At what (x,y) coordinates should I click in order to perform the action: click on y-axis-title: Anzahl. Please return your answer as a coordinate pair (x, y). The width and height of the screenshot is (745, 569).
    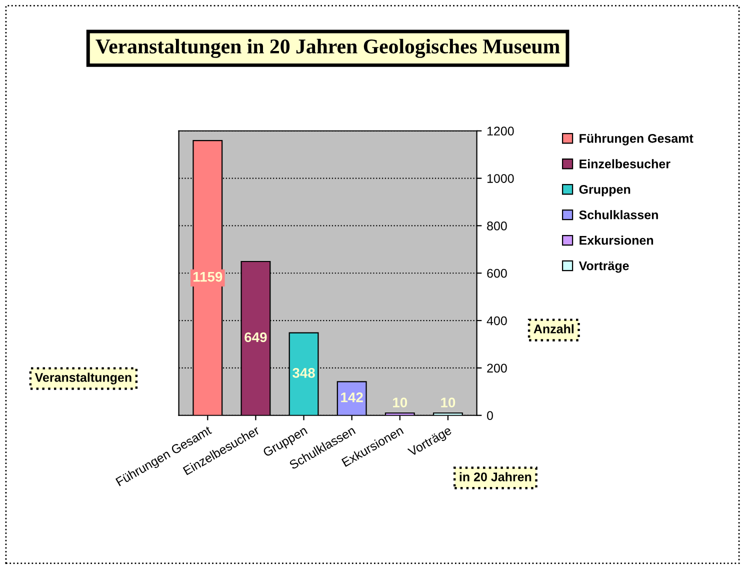
    Looking at the image, I should click on (554, 329).